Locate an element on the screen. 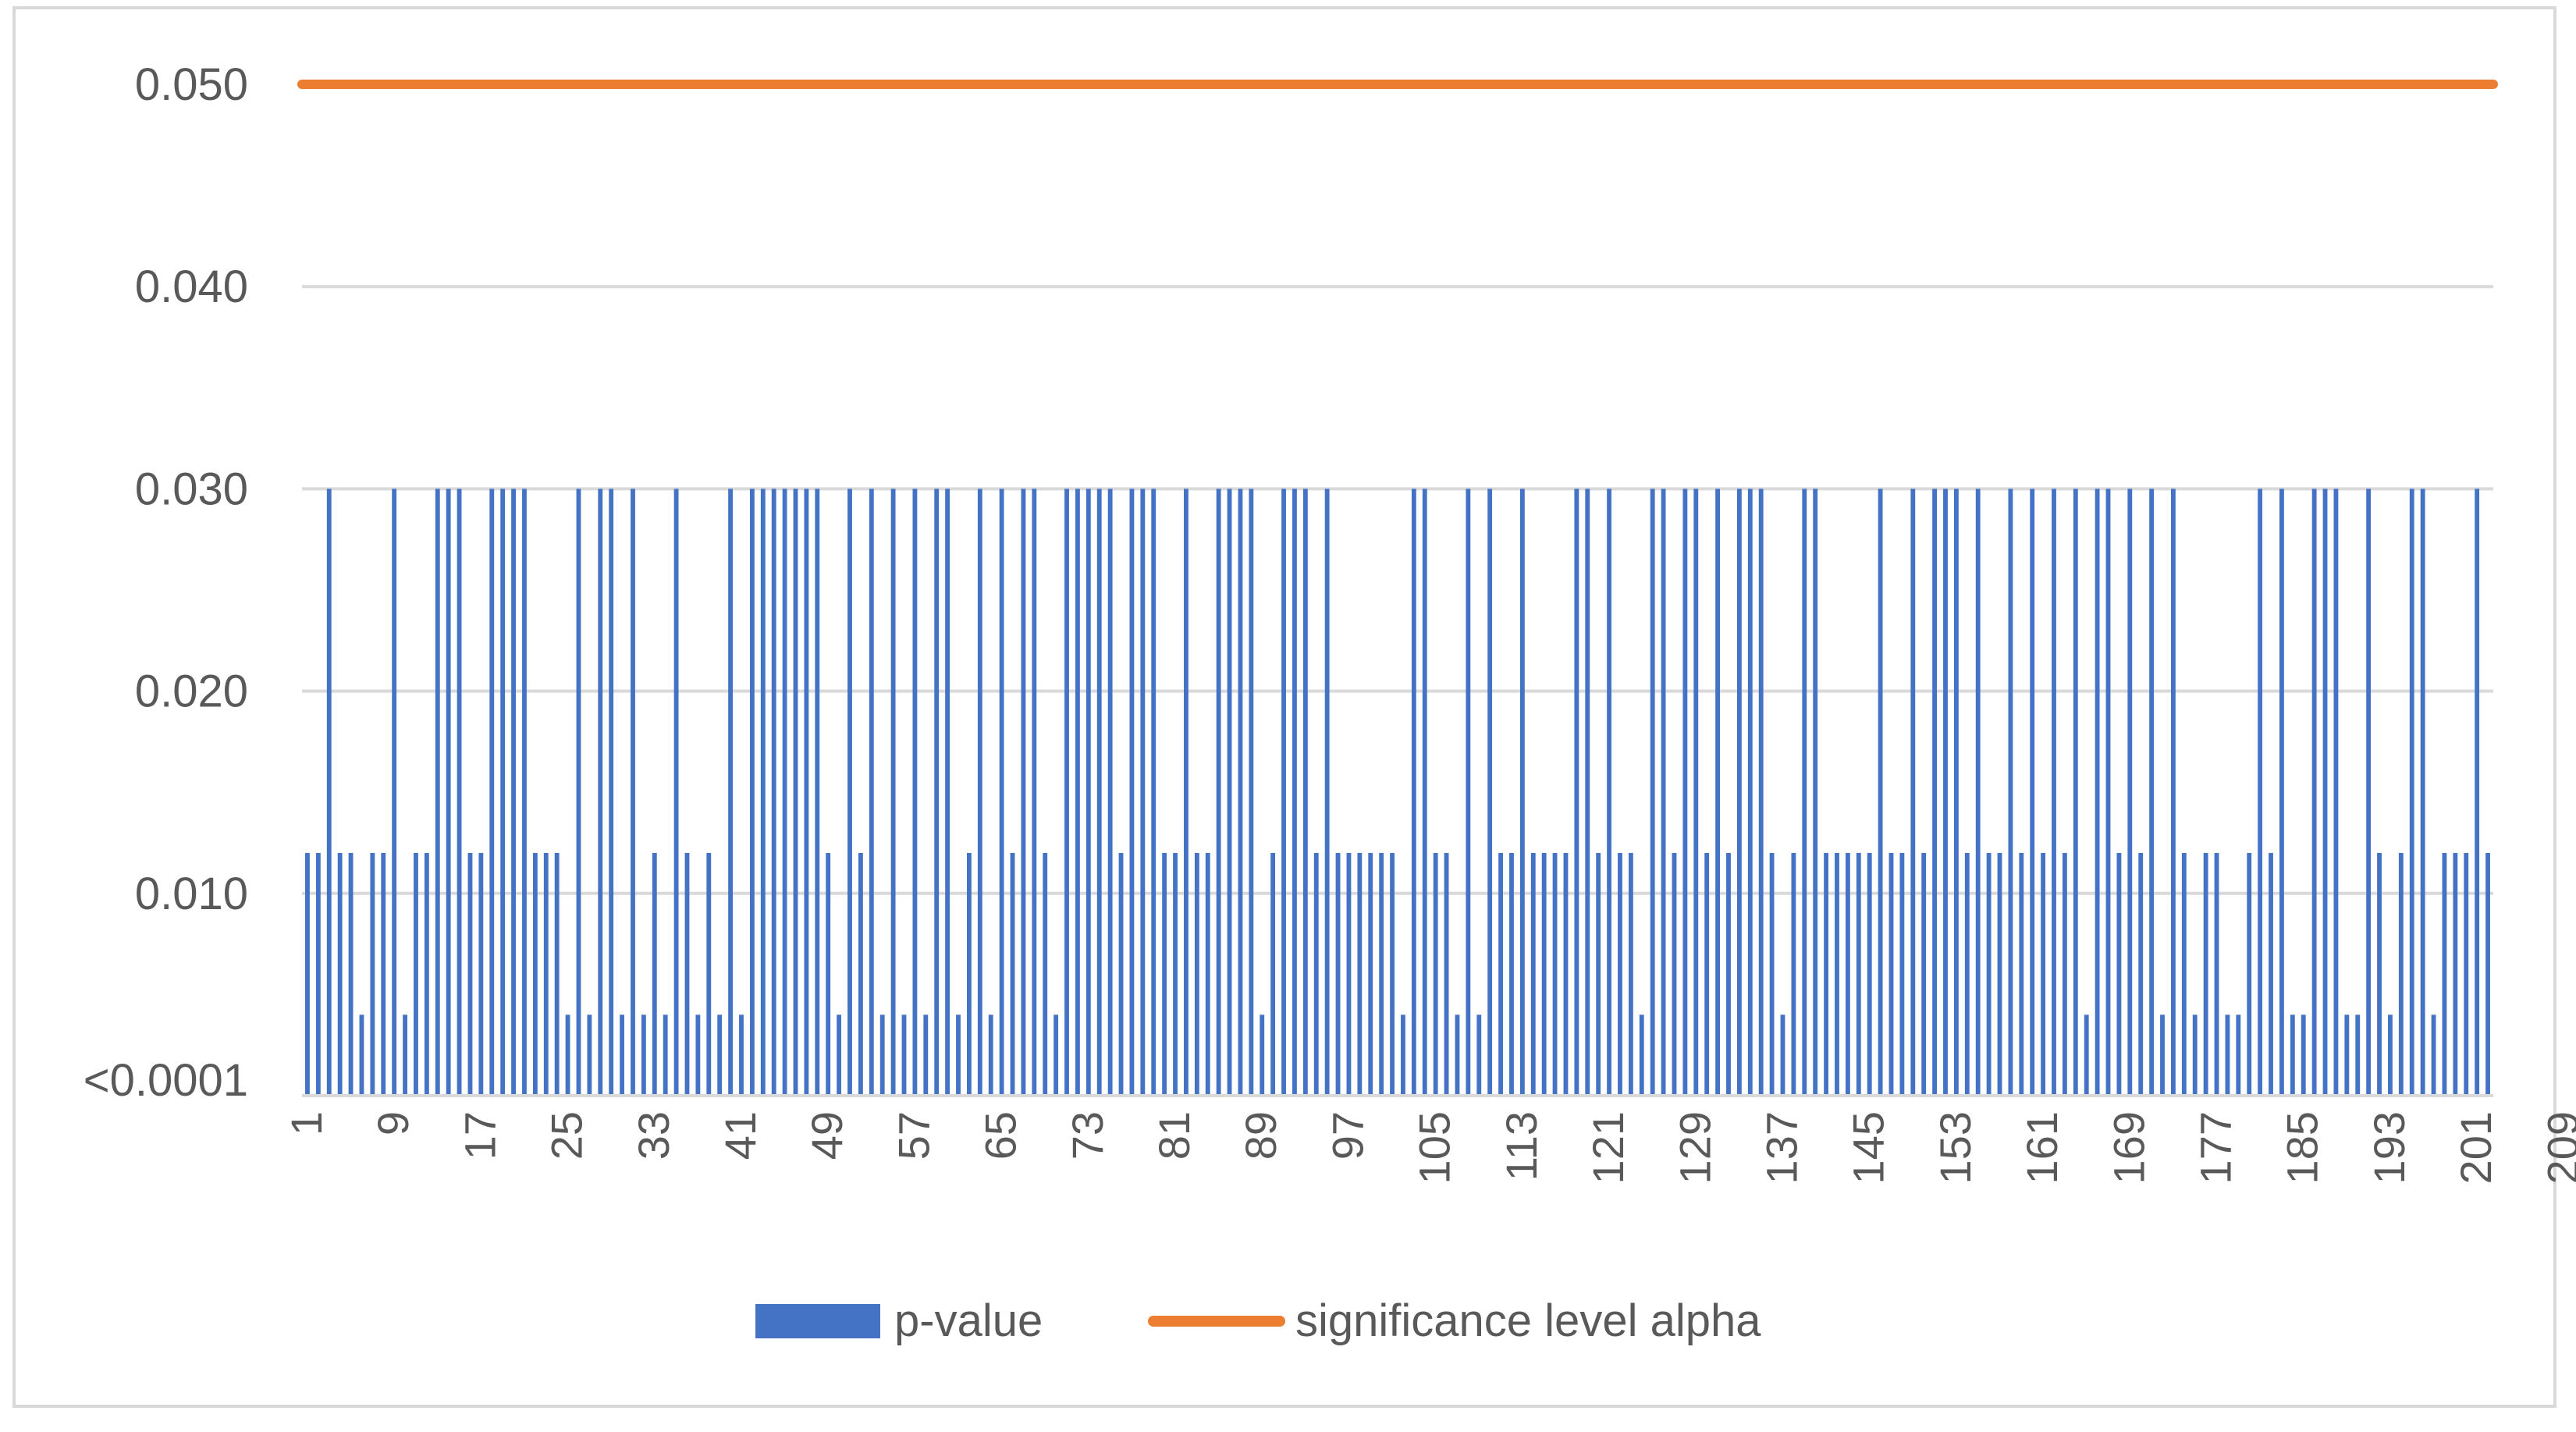  y-tick-label: 0.020 is located at coordinates (192, 691).